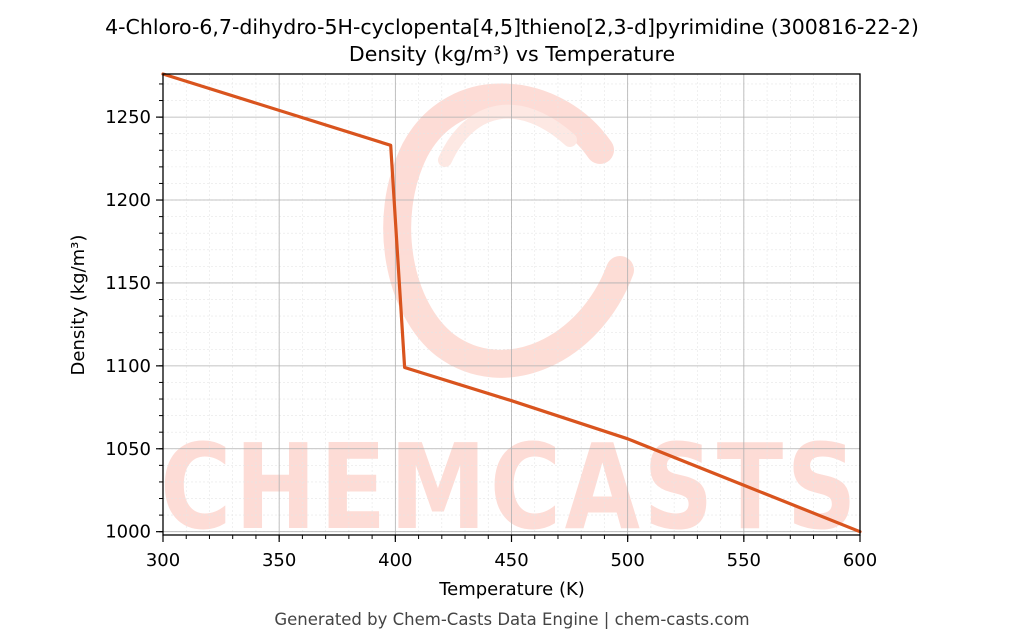  I want to click on y-tick-label: 1050, so click(128, 449).